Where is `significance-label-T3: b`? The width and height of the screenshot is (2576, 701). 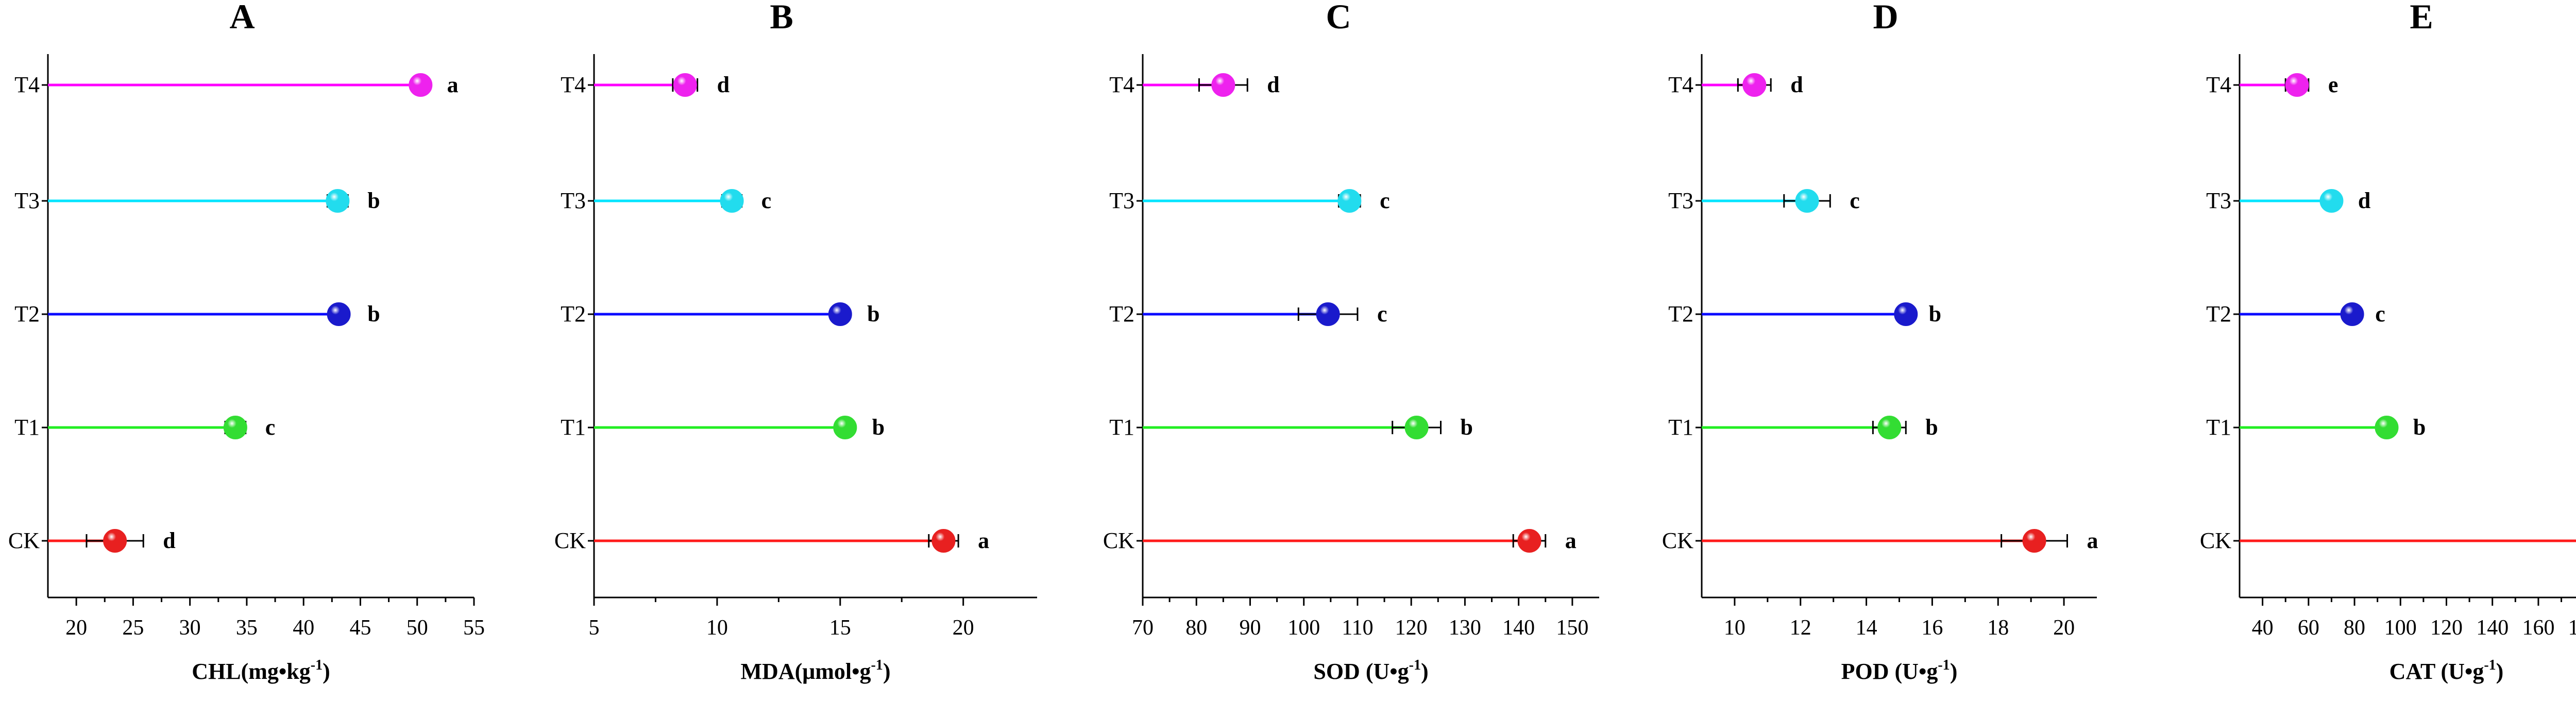 significance-label-T3: b is located at coordinates (373, 200).